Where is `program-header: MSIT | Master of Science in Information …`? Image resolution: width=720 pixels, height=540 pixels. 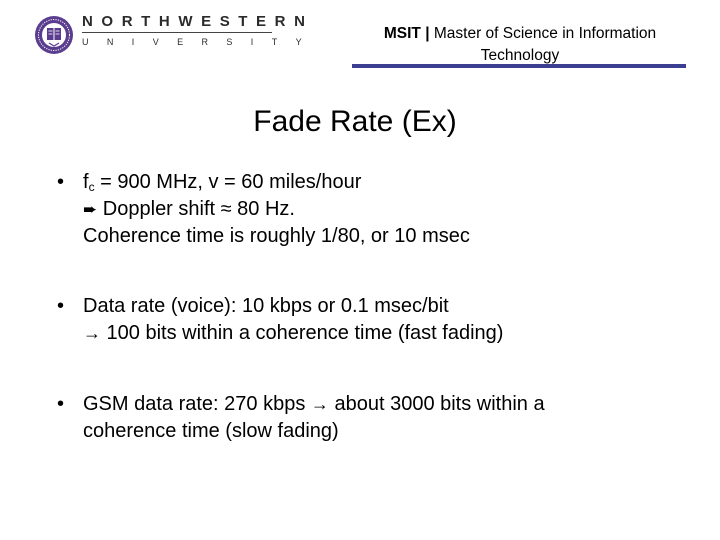 program-header: MSIT | Master of Science in Information … is located at coordinates (520, 45).